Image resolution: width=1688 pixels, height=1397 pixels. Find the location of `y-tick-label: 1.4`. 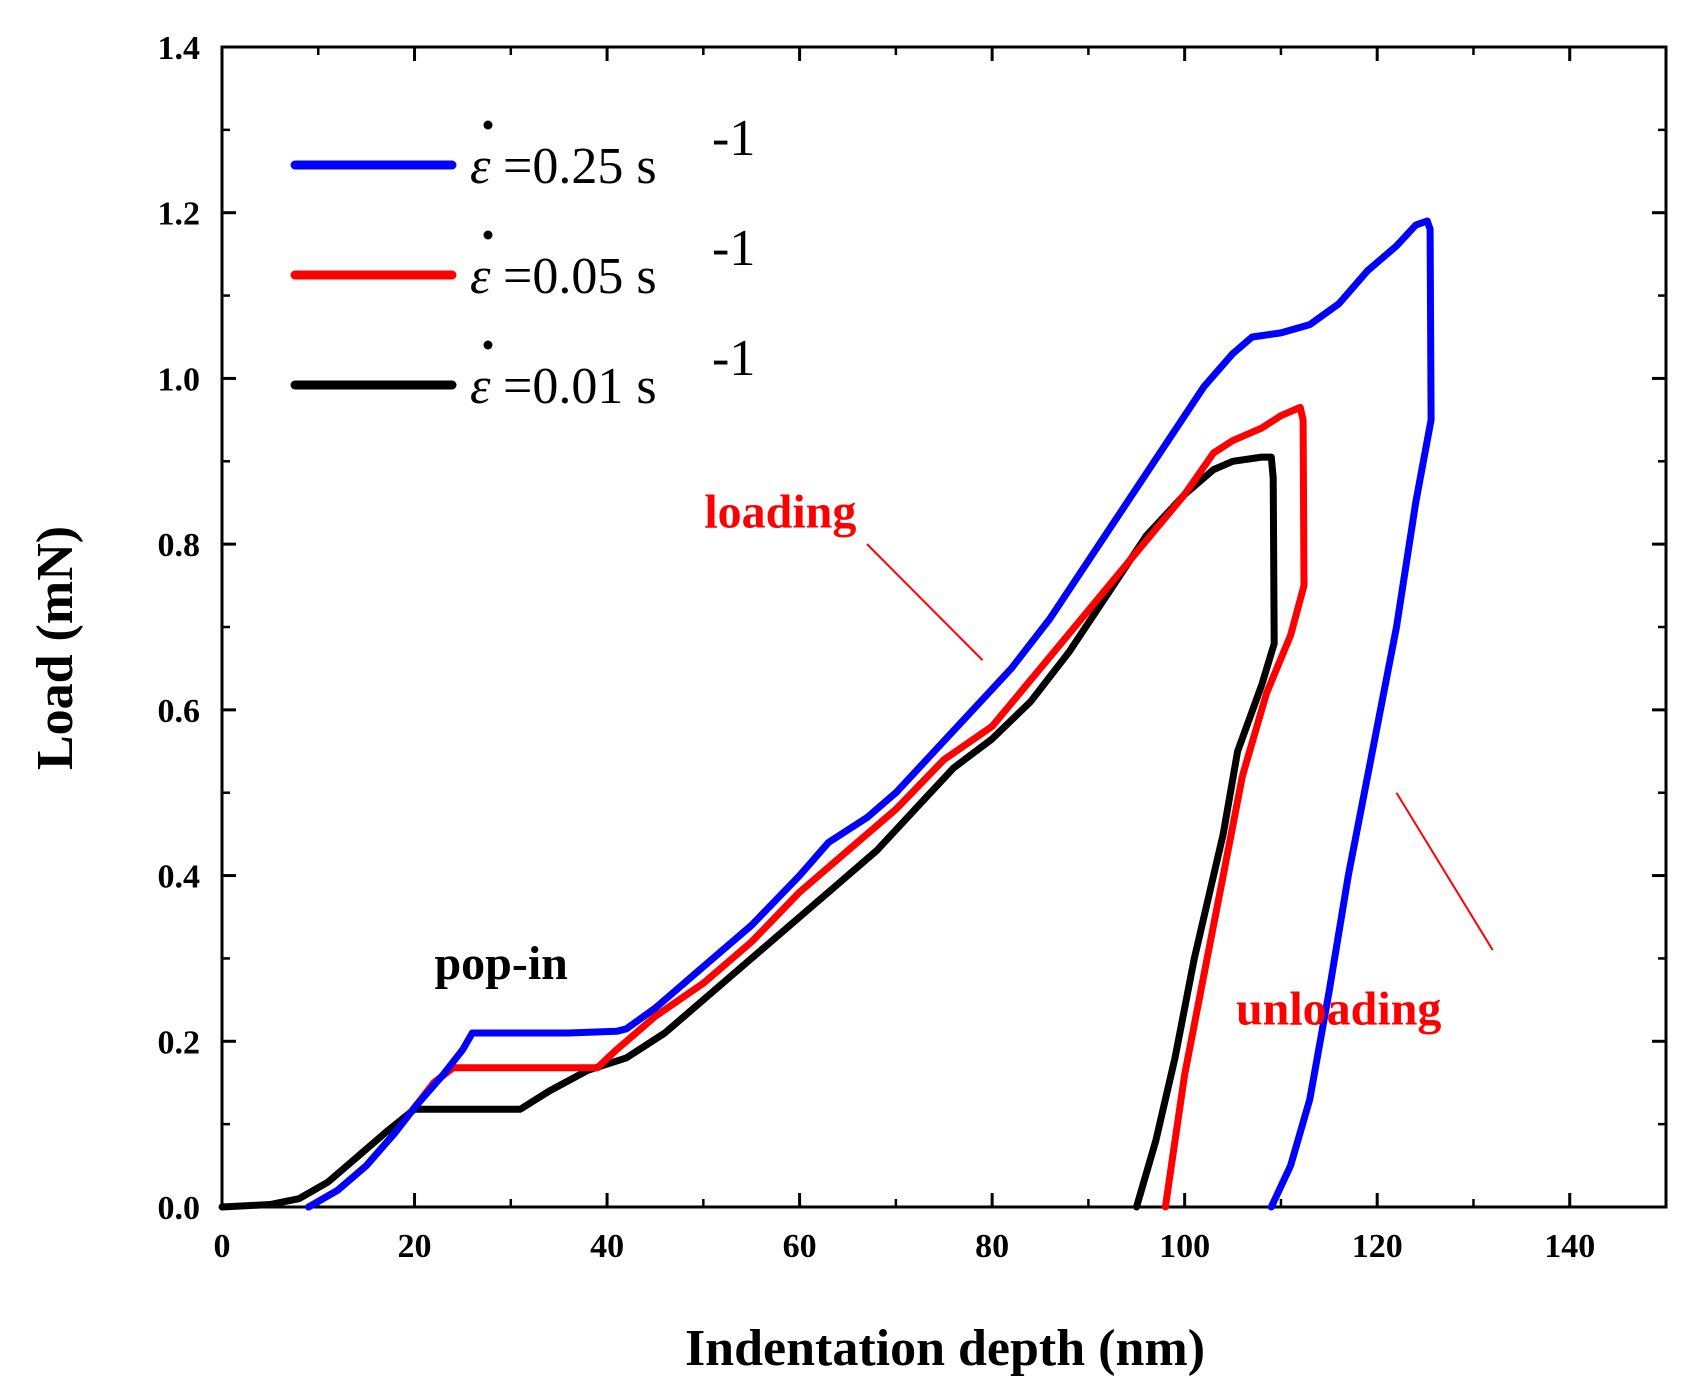

y-tick-label: 1.4 is located at coordinates (179, 48).